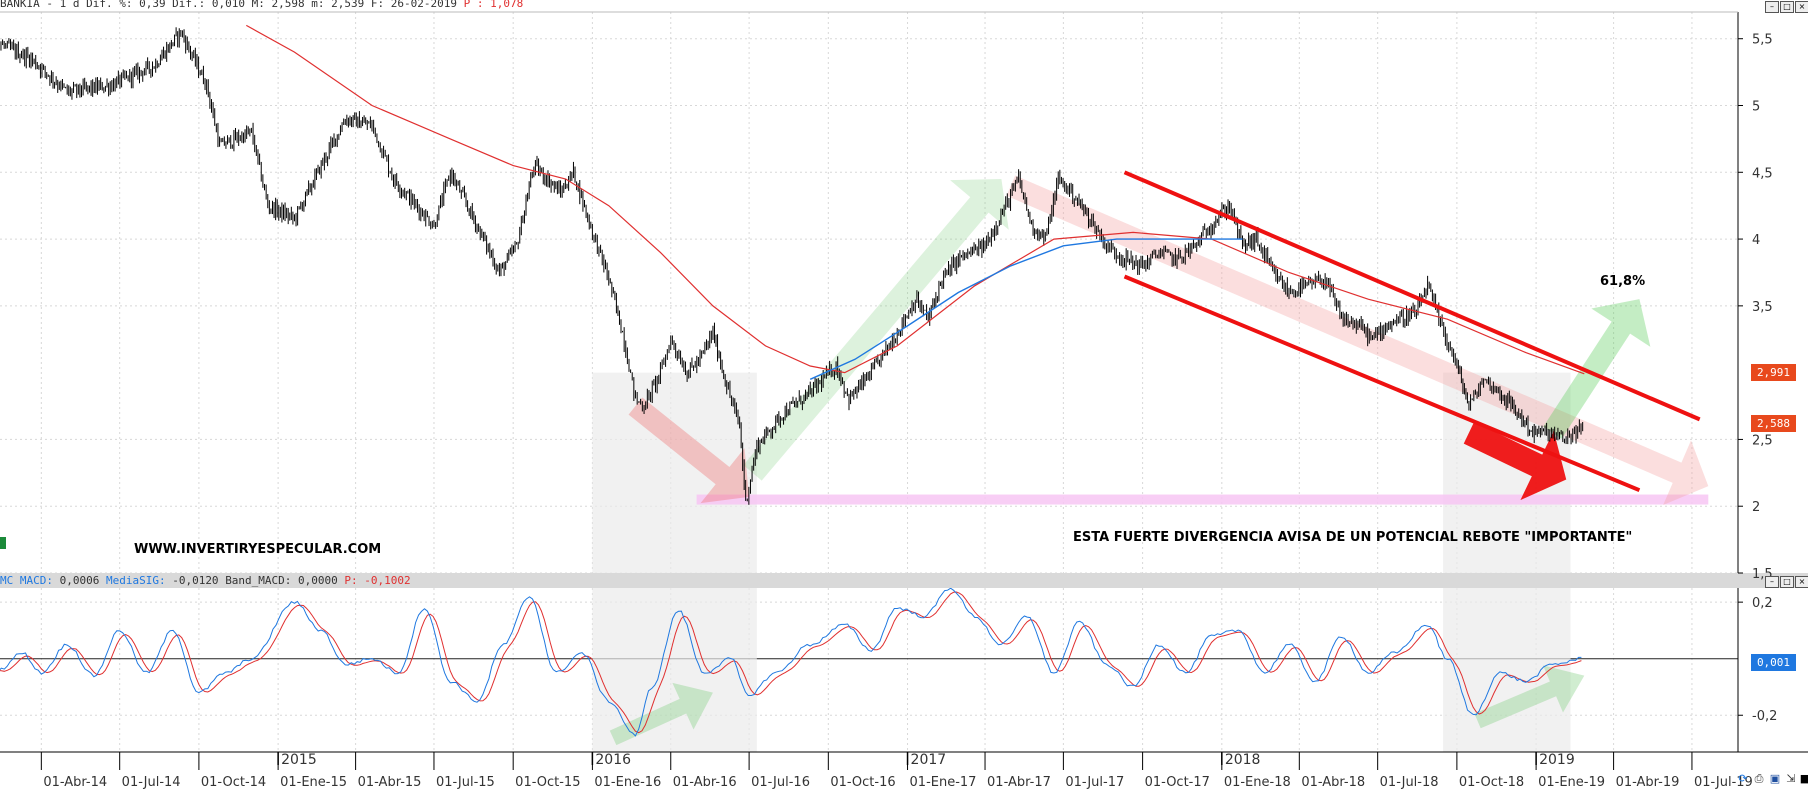  What do you see at coordinates (1801, 7) in the screenshot?
I see `price-panel-close-button: ×` at bounding box center [1801, 7].